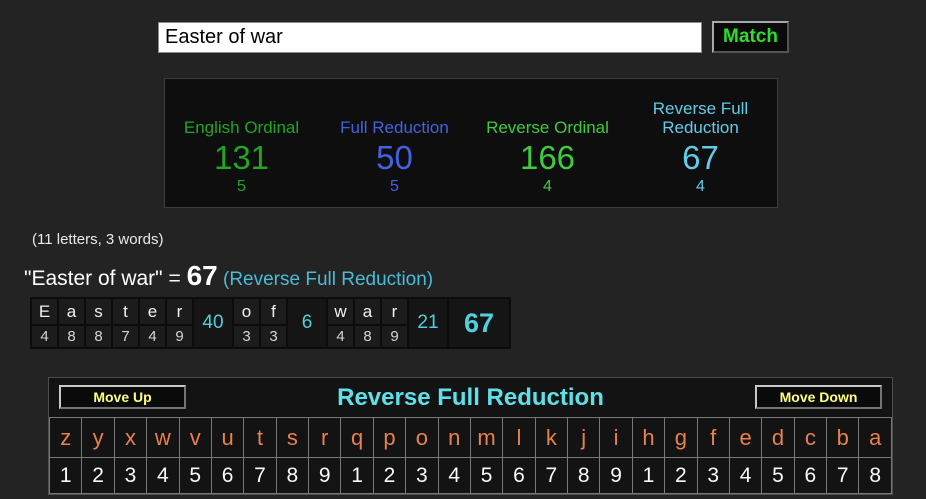  What do you see at coordinates (98, 437) in the screenshot?
I see `alphabet-letter: y` at bounding box center [98, 437].